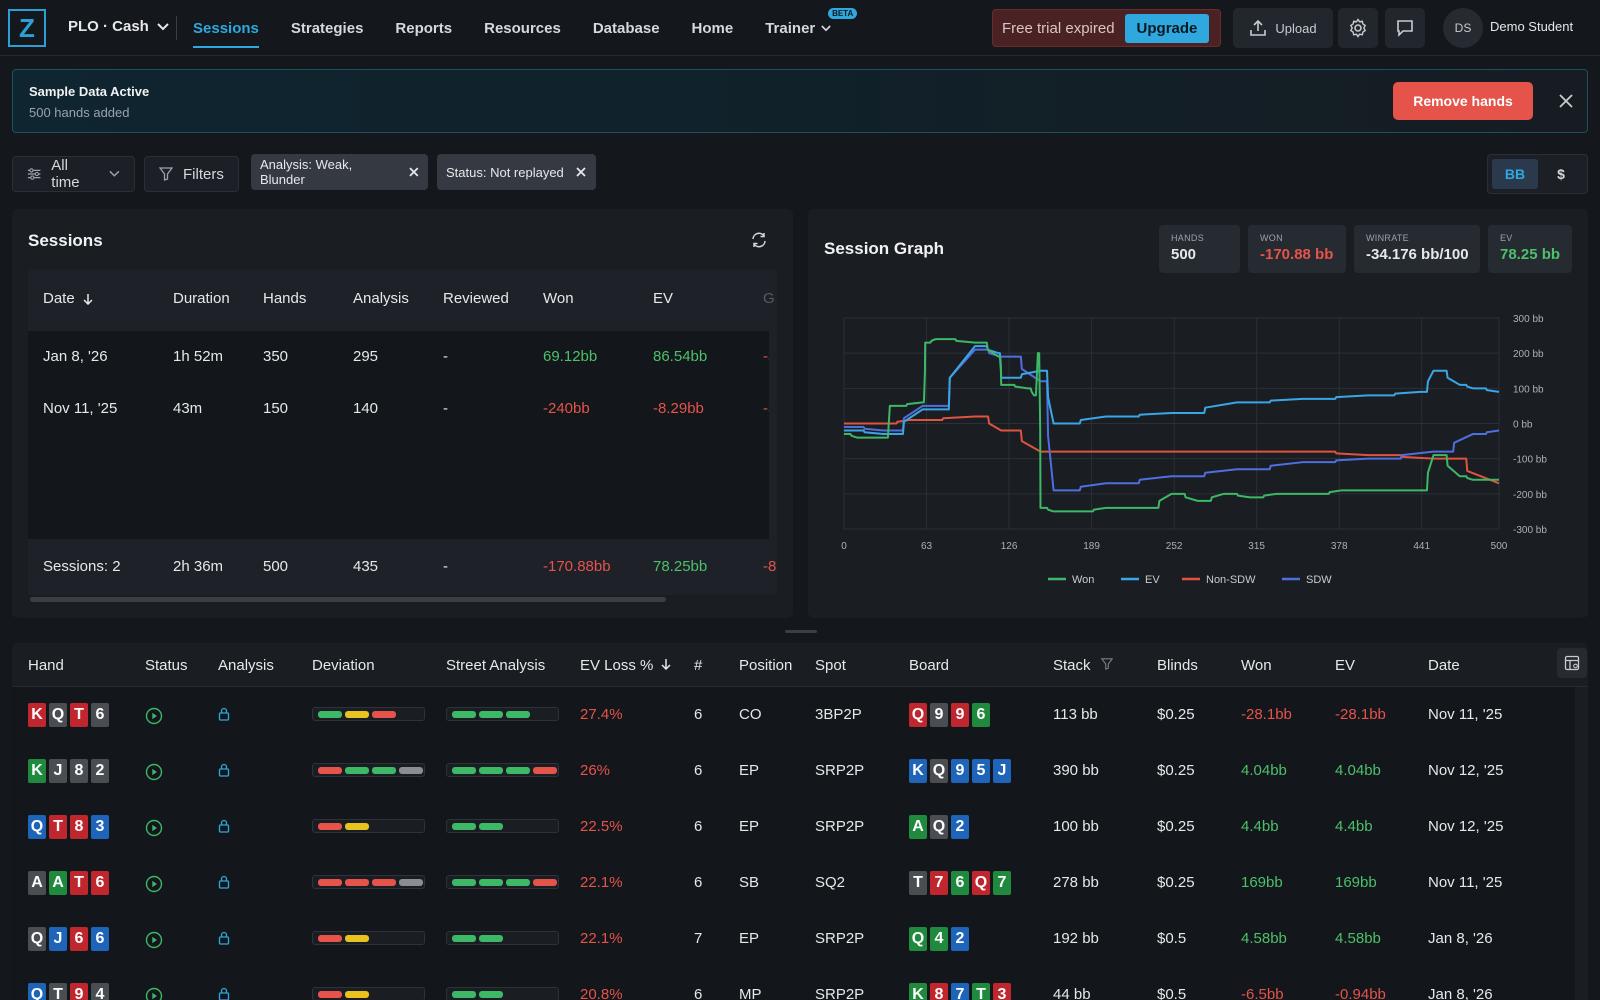  I want to click on unit-bb-option: BB, so click(1515, 174).